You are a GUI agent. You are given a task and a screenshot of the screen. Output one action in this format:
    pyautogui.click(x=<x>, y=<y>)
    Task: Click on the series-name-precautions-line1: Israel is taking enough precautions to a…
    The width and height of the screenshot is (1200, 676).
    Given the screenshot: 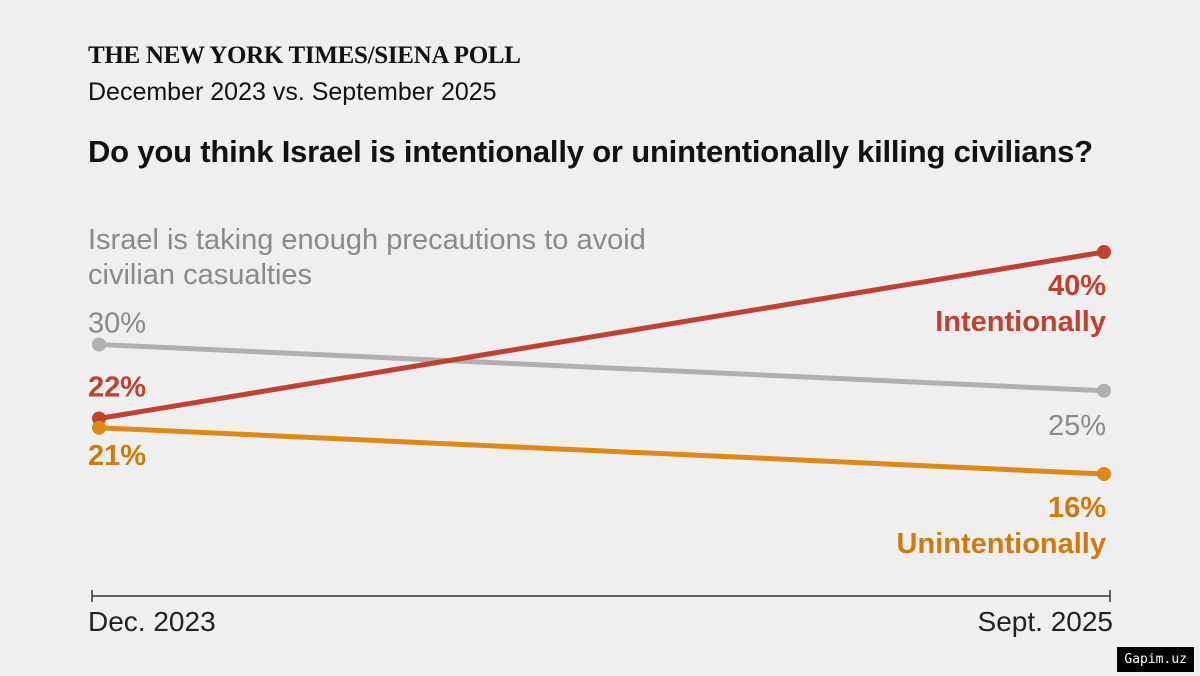 What is the action you would take?
    pyautogui.click(x=367, y=240)
    